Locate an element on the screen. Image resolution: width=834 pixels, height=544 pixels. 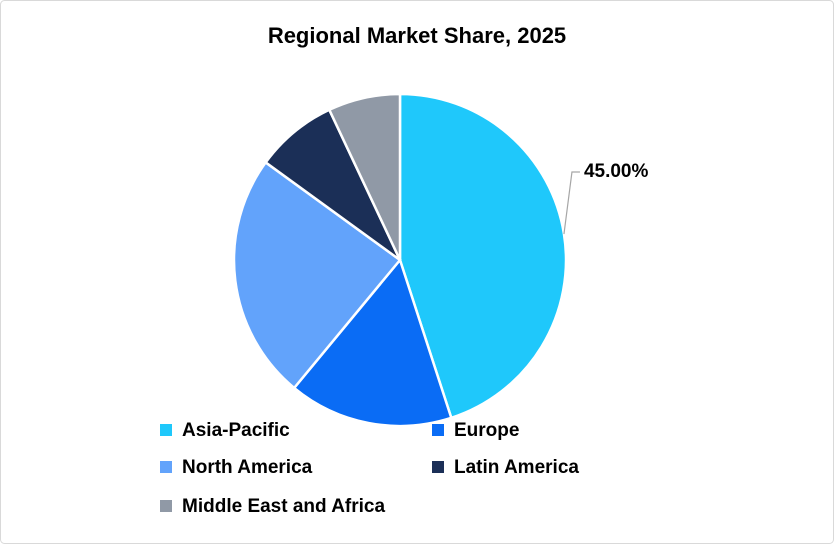
legend-label: Asia-Pacific is located at coordinates (236, 430).